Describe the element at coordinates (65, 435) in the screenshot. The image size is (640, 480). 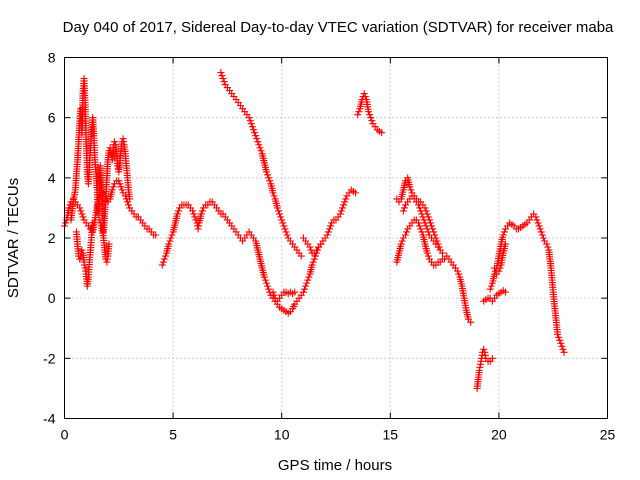
I see `x-tick-label: 0` at that location.